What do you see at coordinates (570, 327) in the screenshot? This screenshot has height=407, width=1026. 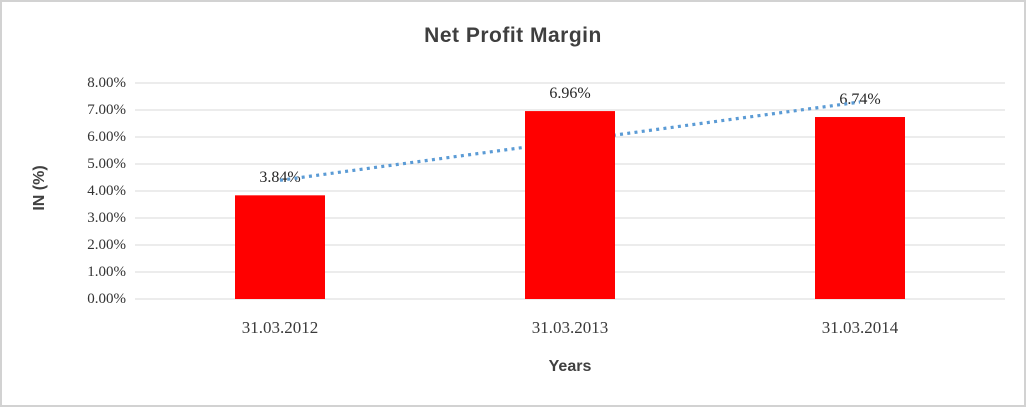 I see `x-category-label: 31.03.2013` at bounding box center [570, 327].